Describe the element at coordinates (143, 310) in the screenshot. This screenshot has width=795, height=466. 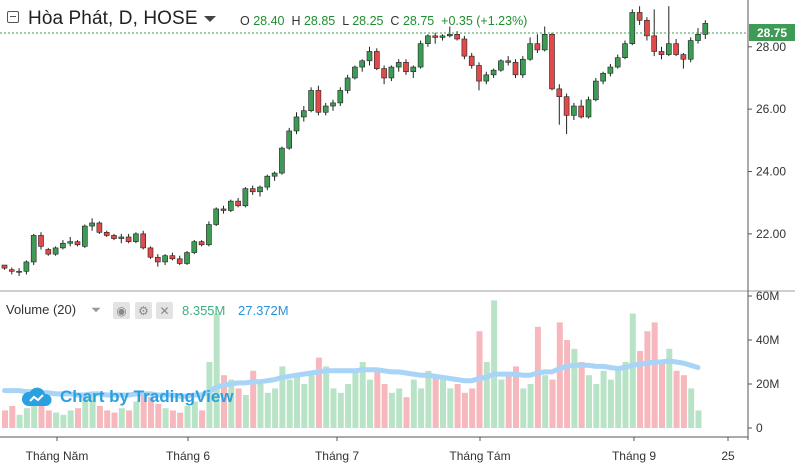
I see `gear-icon: ⚙` at that location.